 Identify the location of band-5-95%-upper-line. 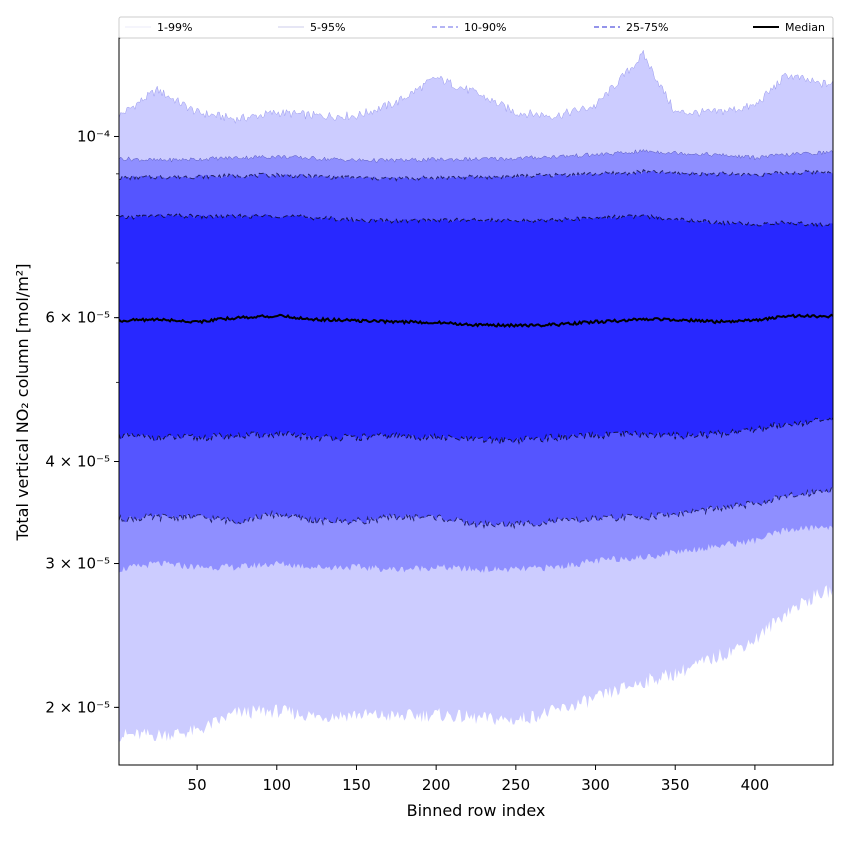
(476, 155).